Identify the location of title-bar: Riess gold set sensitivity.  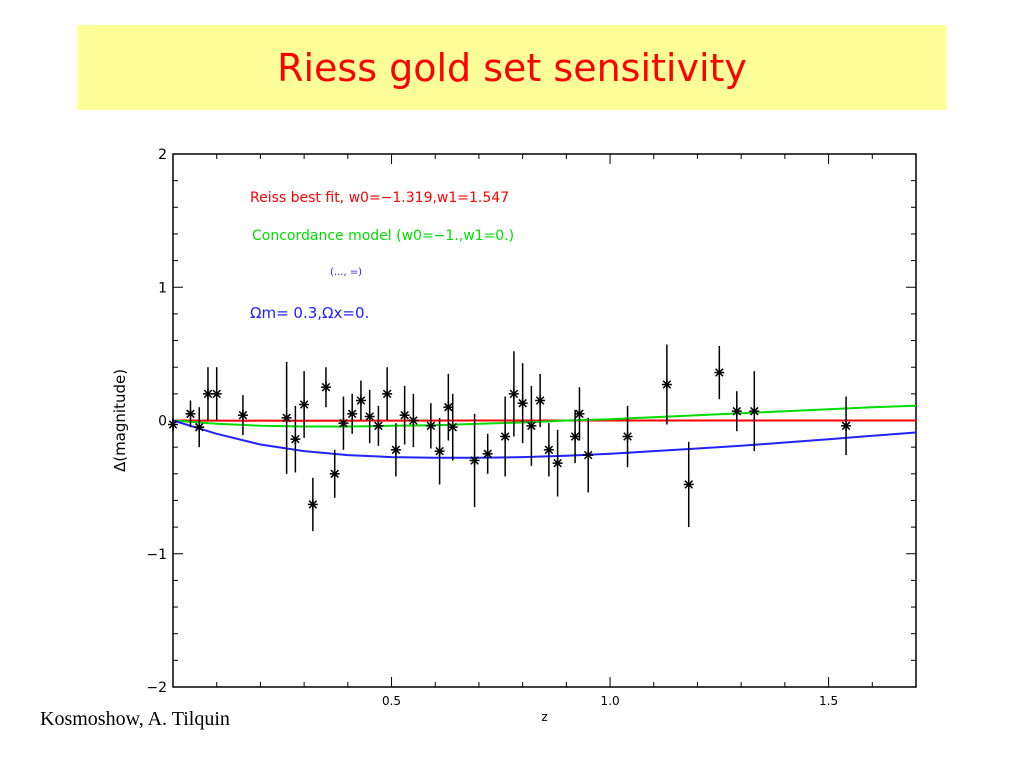
(512, 67).